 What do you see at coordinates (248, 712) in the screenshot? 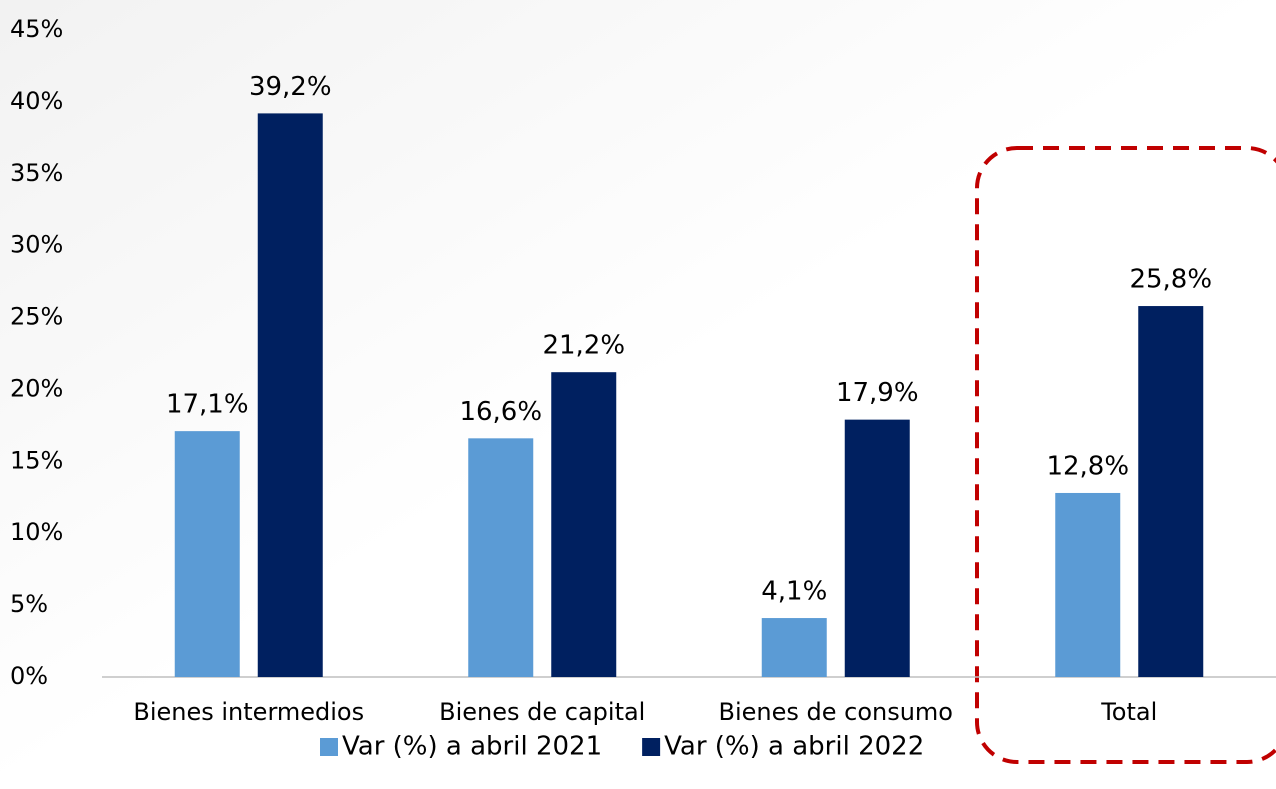
I see `x-tick-label: Bienes intermedios` at bounding box center [248, 712].